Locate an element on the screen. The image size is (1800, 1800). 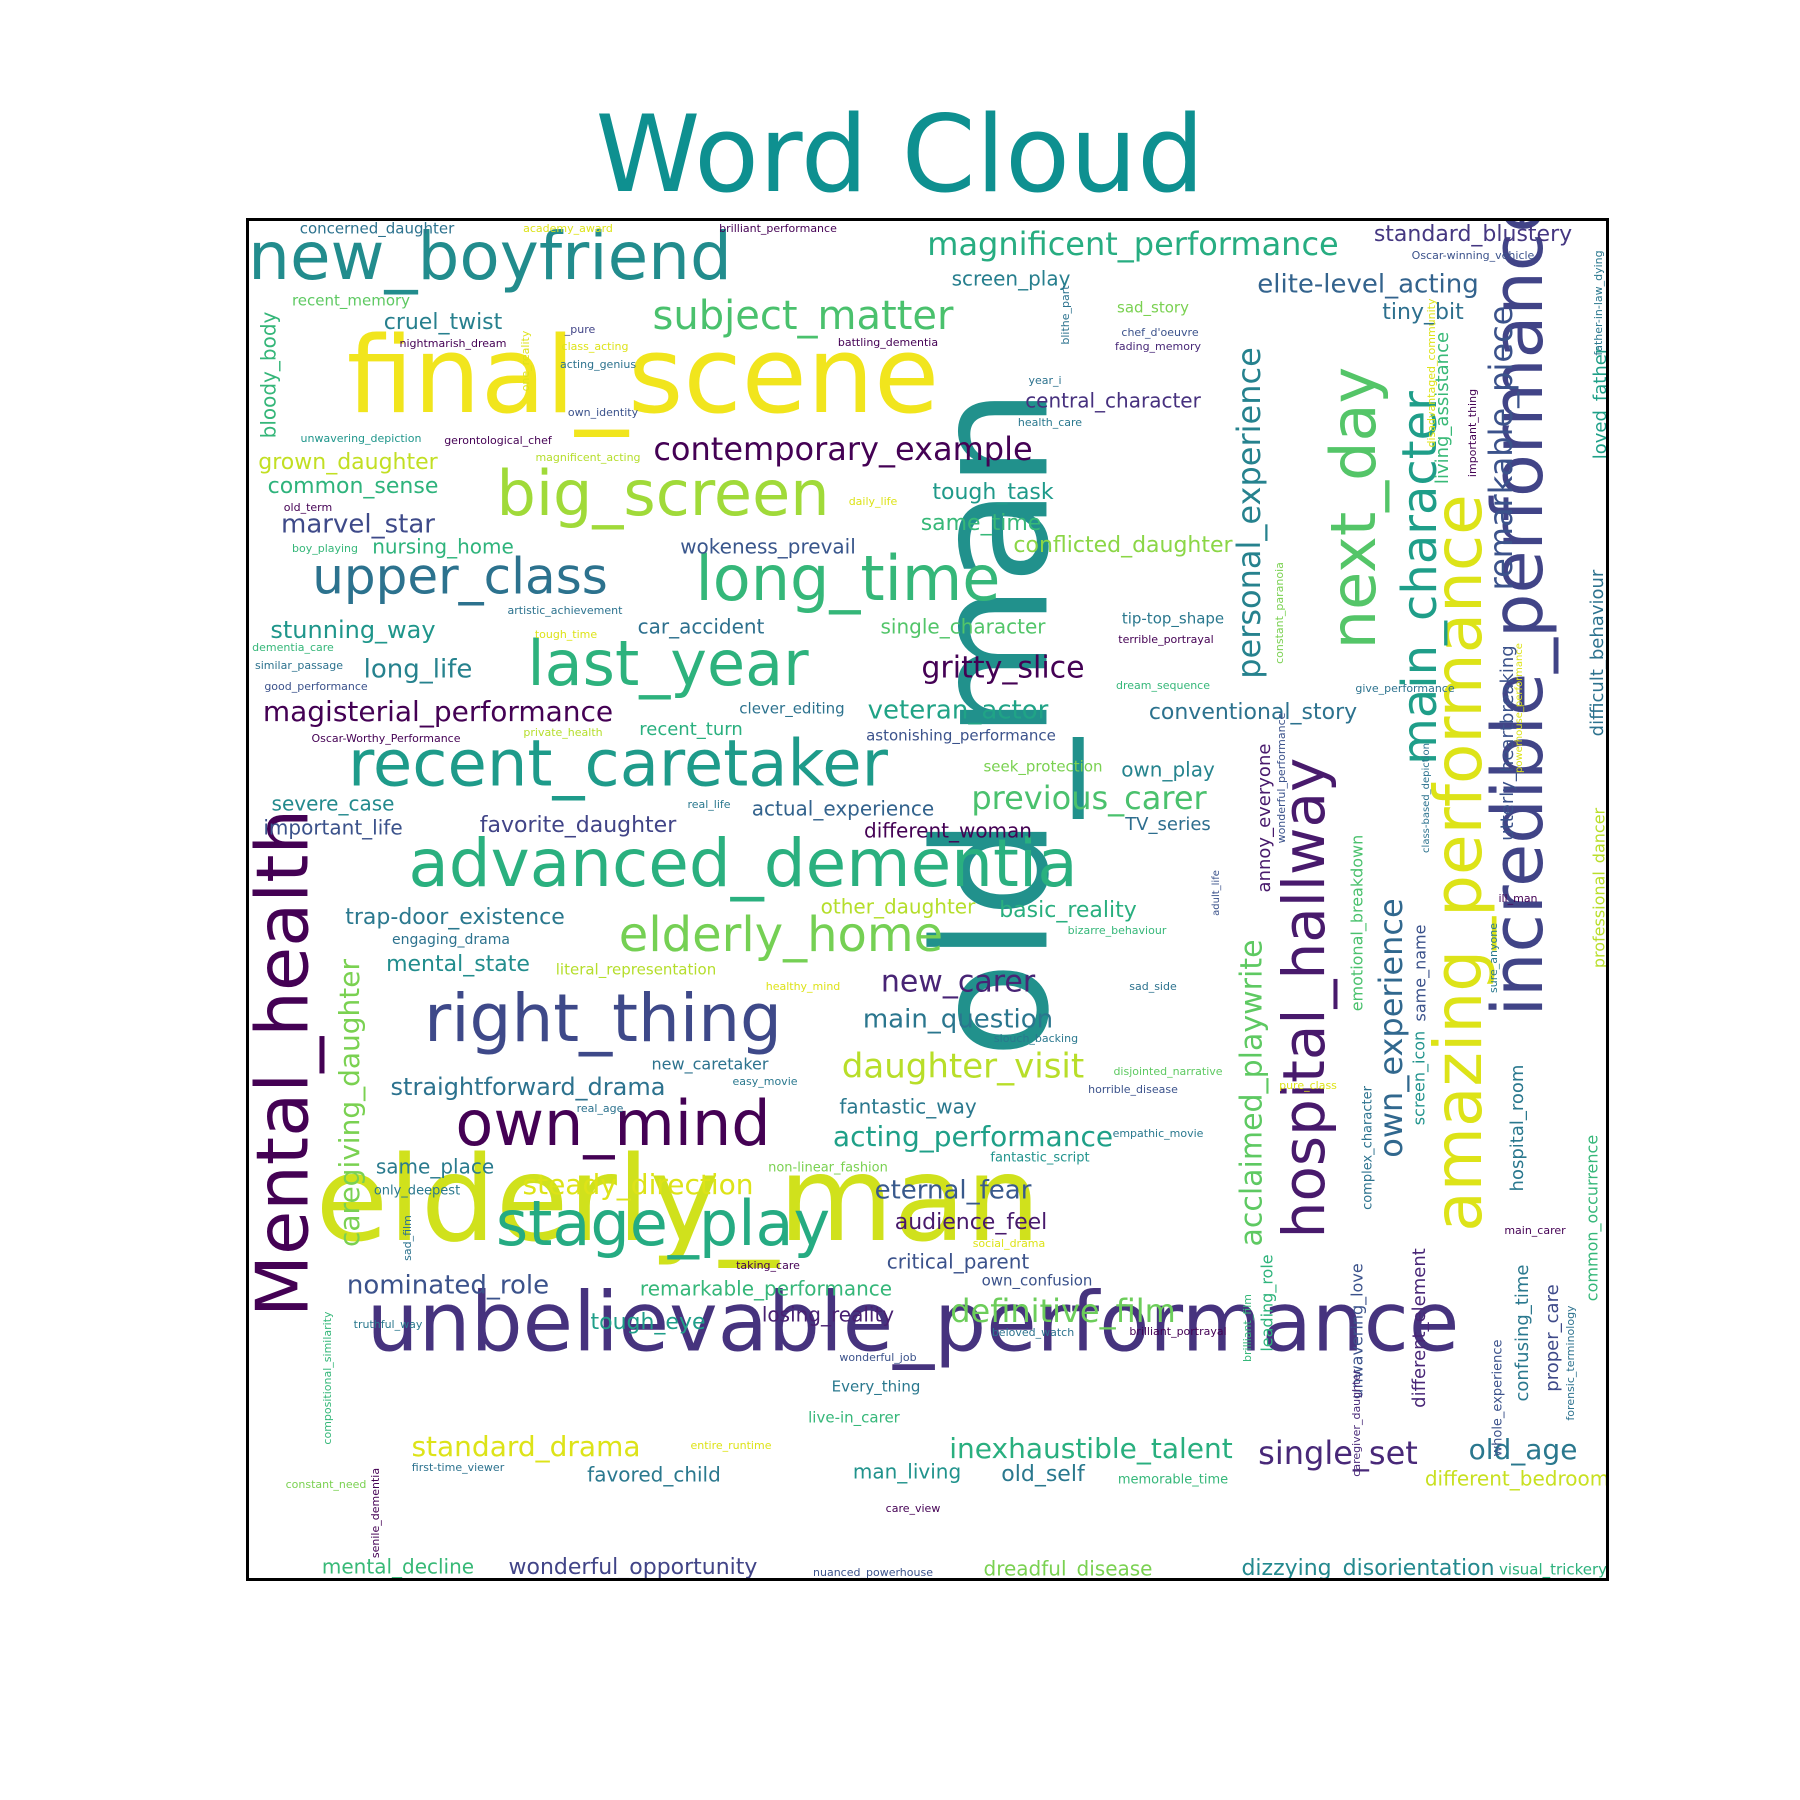
word-favored-child: favored_child is located at coordinates (654, 1475).